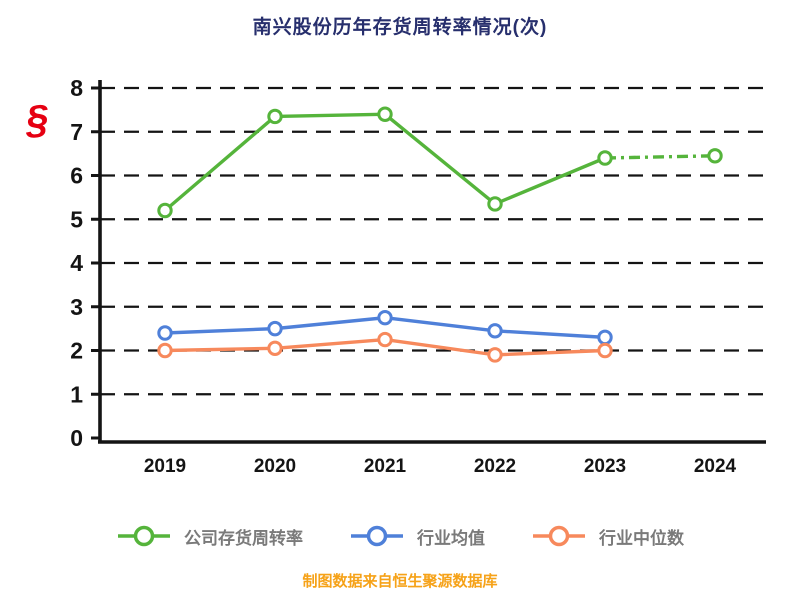  I want to click on legend: 公司存货周转率 行业均值 行业中位数, so click(400, 536).